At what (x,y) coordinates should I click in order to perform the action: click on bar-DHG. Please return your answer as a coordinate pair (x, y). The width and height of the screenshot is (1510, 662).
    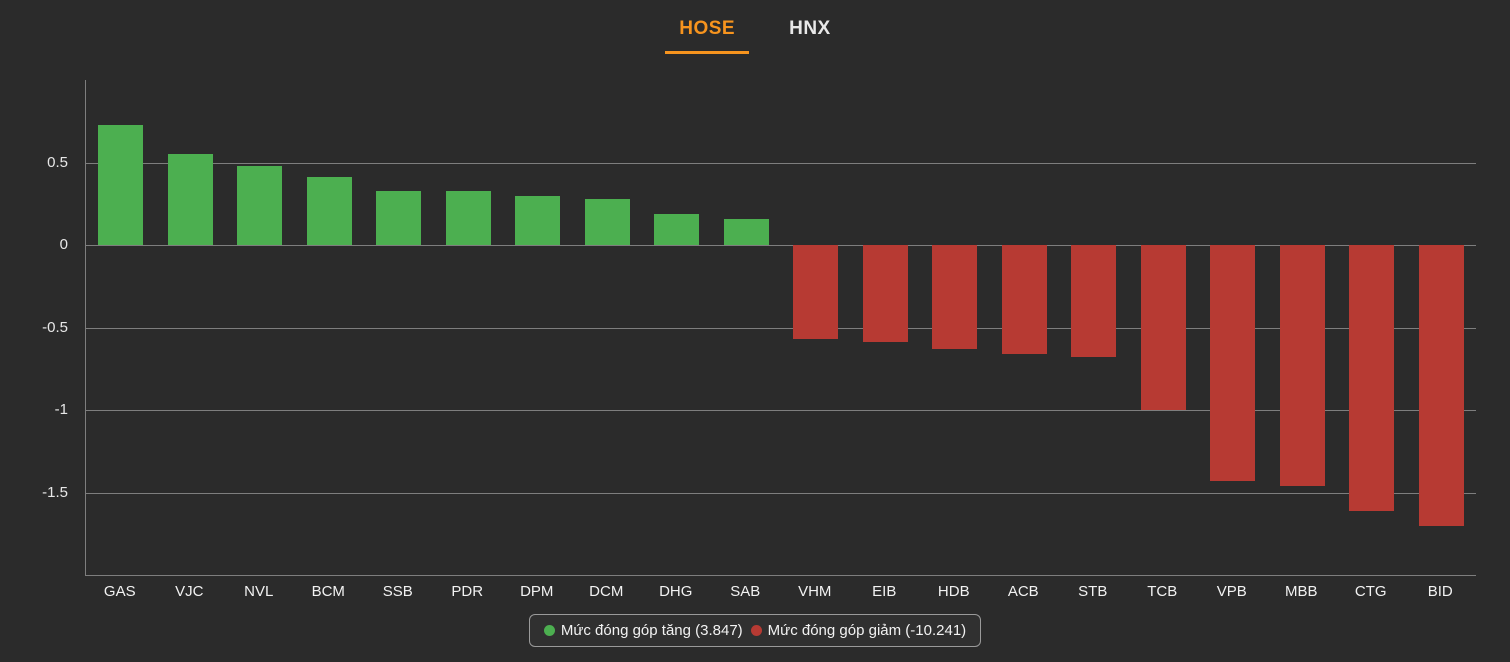
    Looking at the image, I should click on (677, 229).